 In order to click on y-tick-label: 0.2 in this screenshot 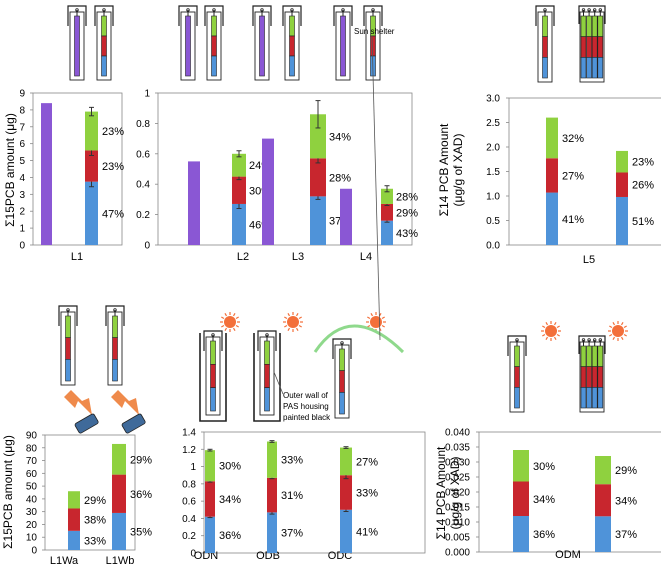, I will do `click(143, 215)`.